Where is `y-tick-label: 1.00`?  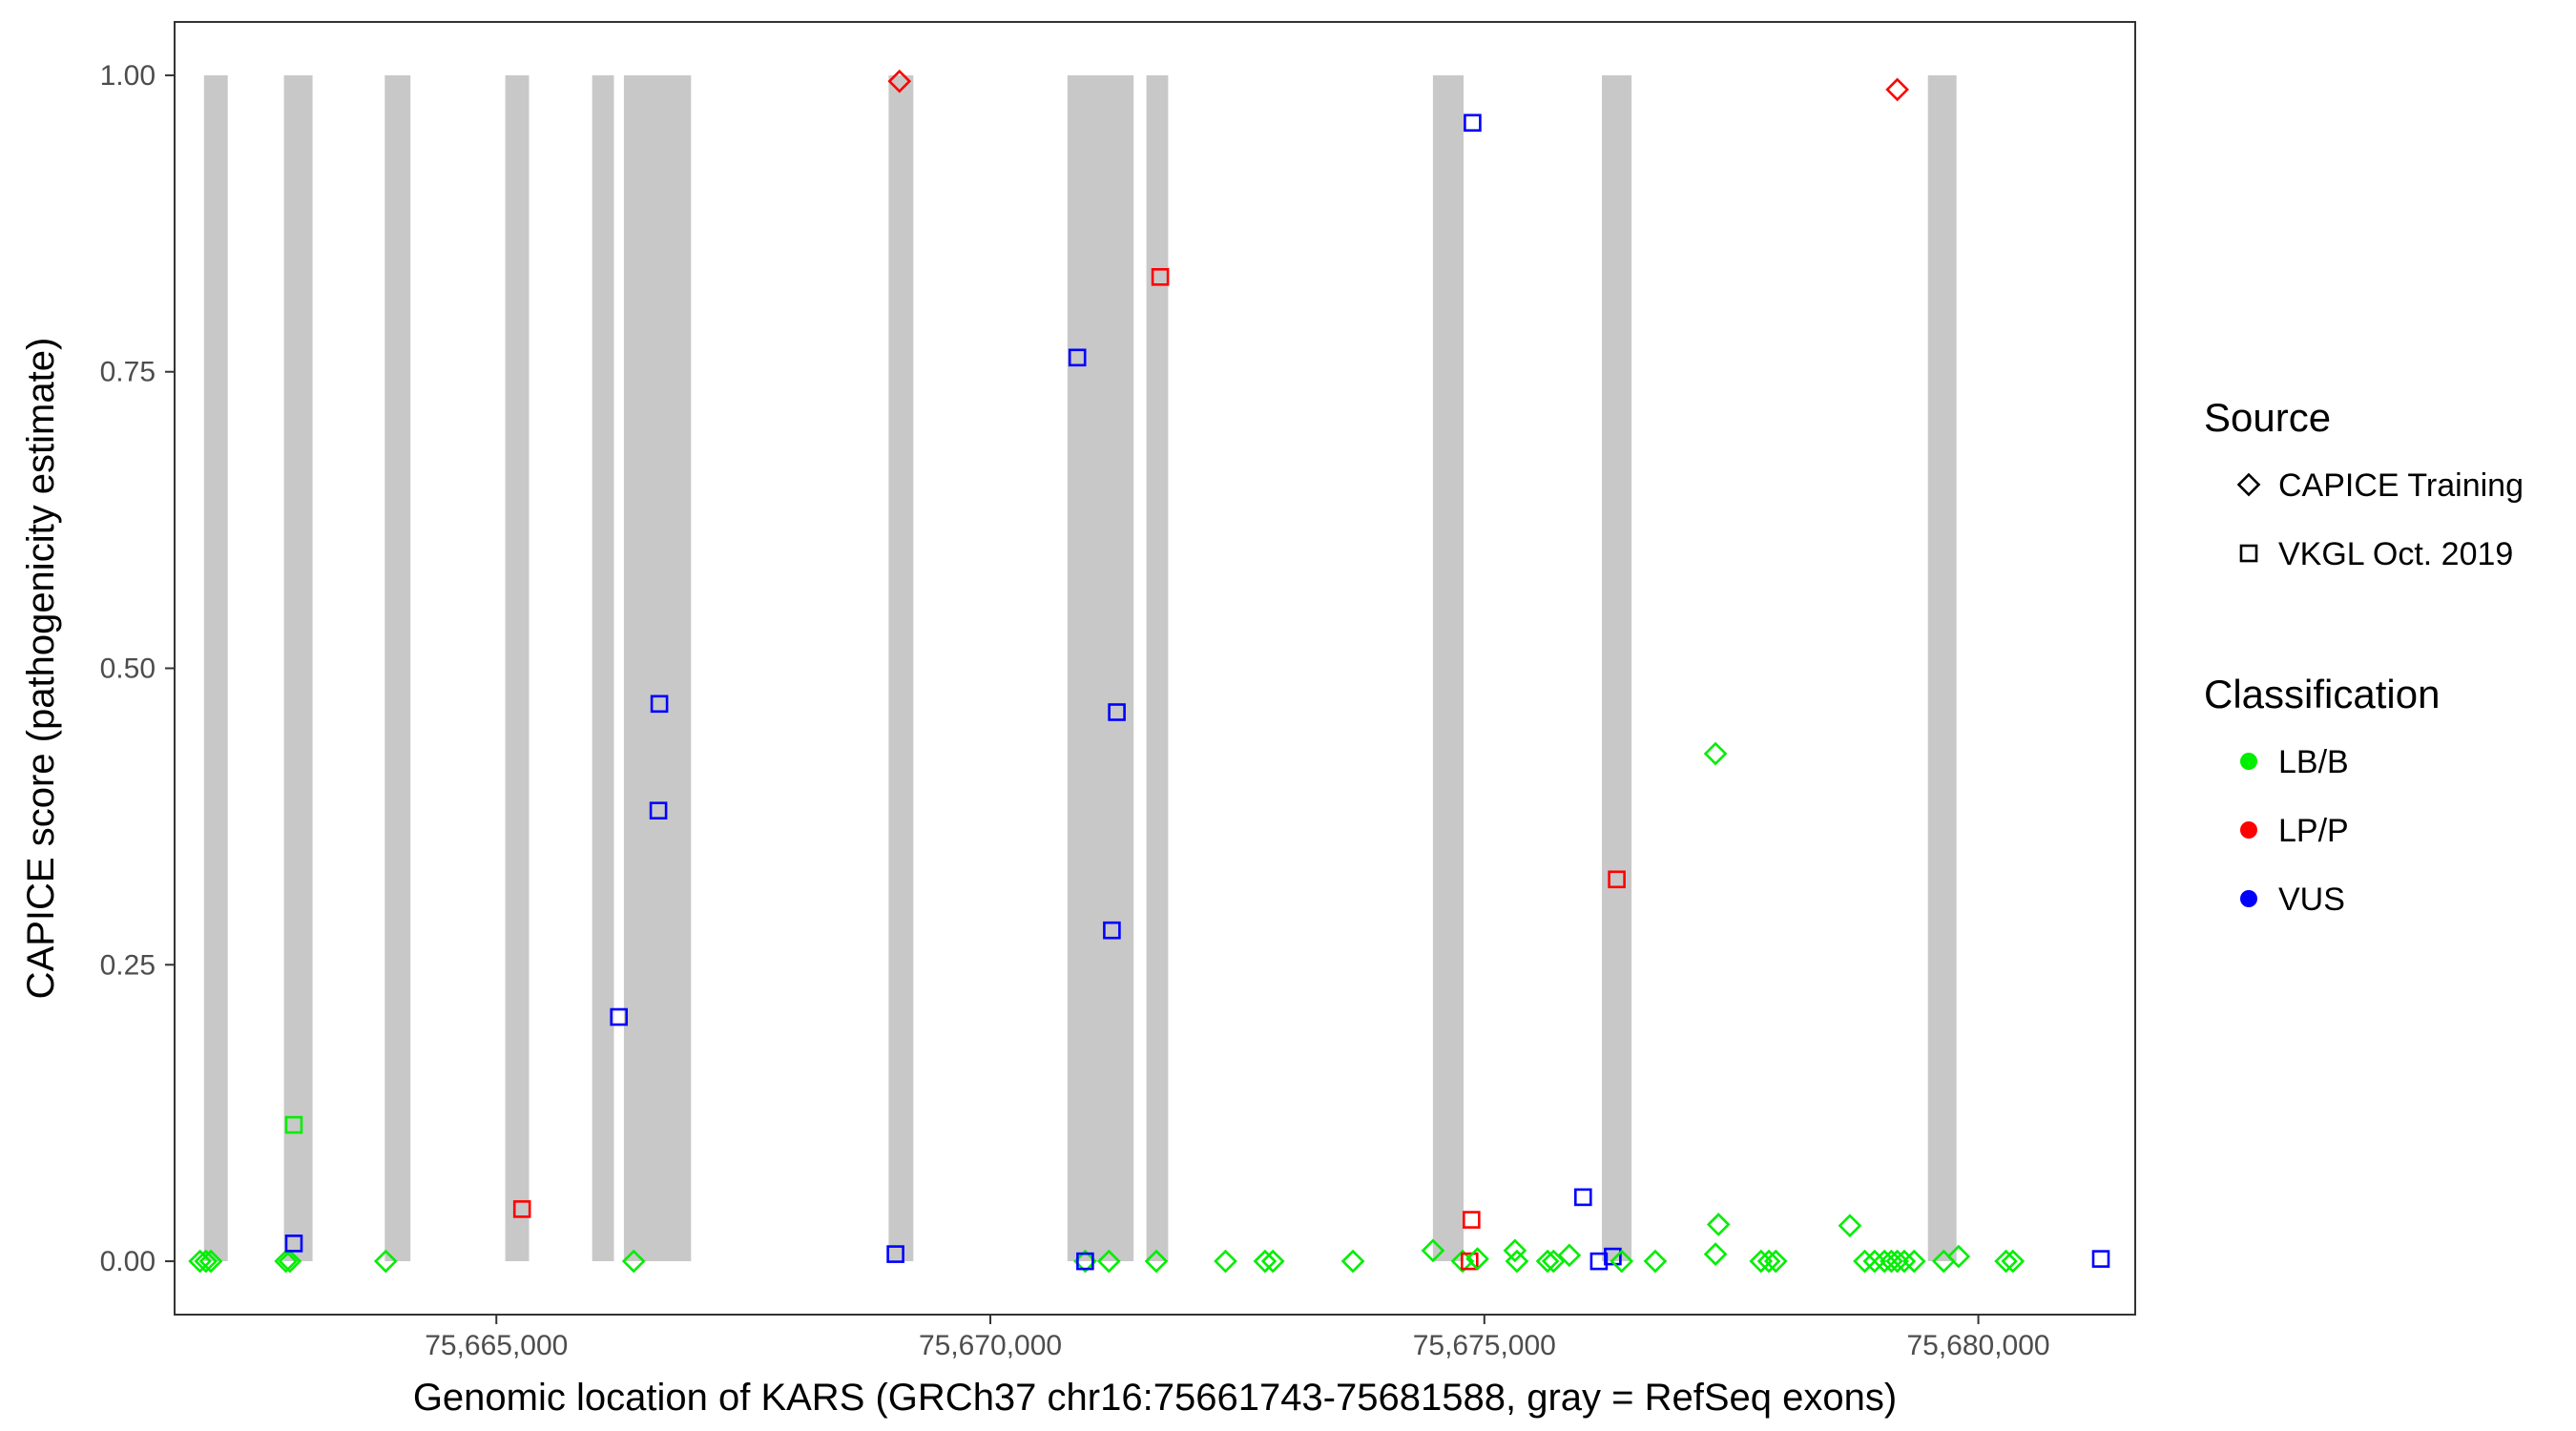 y-tick-label: 1.00 is located at coordinates (128, 76).